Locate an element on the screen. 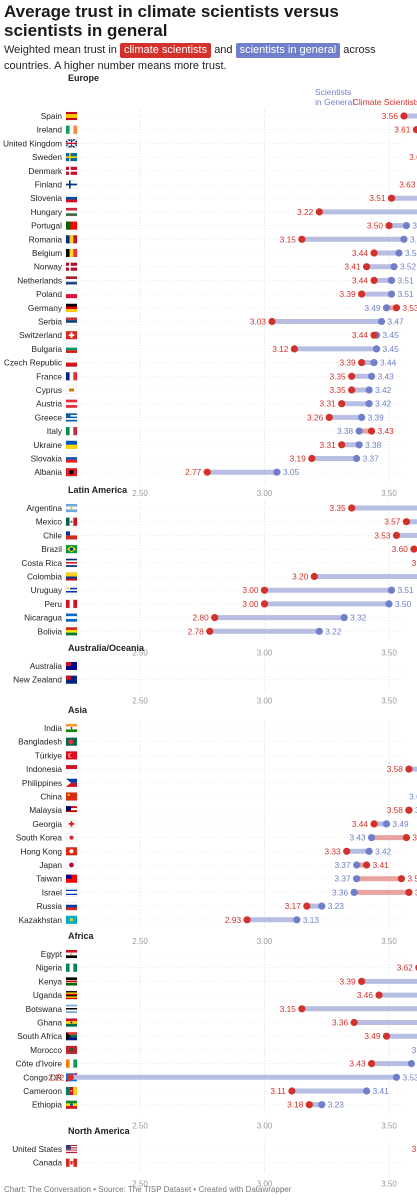  country-label: Greece is located at coordinates (49, 417).